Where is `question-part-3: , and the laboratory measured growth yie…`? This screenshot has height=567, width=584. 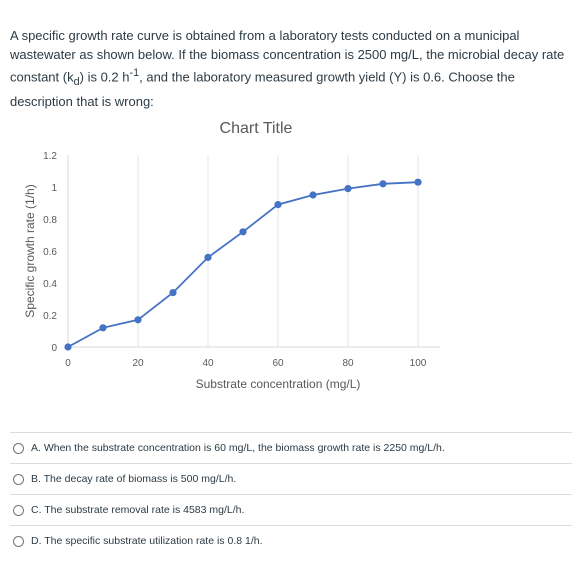
question-part-3: , and the laboratory measured growth yie… is located at coordinates (262, 89).